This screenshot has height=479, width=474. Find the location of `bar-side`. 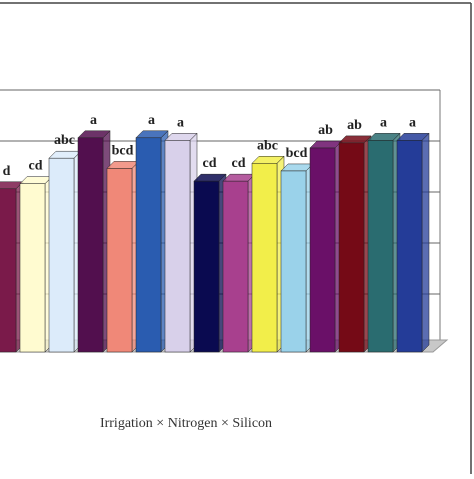

bar-side is located at coordinates (425, 242).